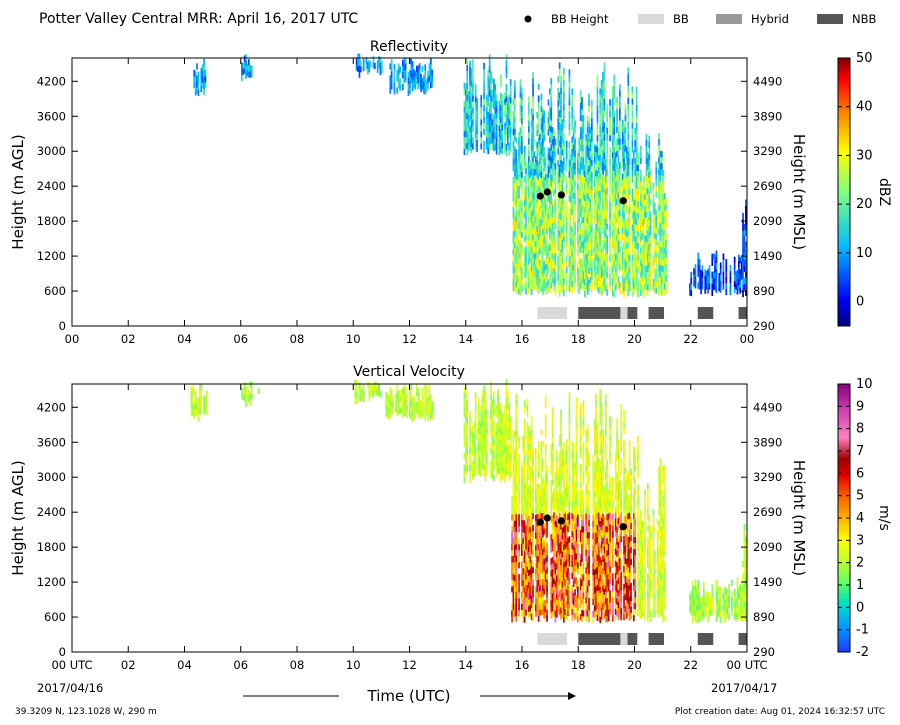 The height and width of the screenshot is (725, 900). I want to click on y-tick-label-right: 2690, so click(767, 186).